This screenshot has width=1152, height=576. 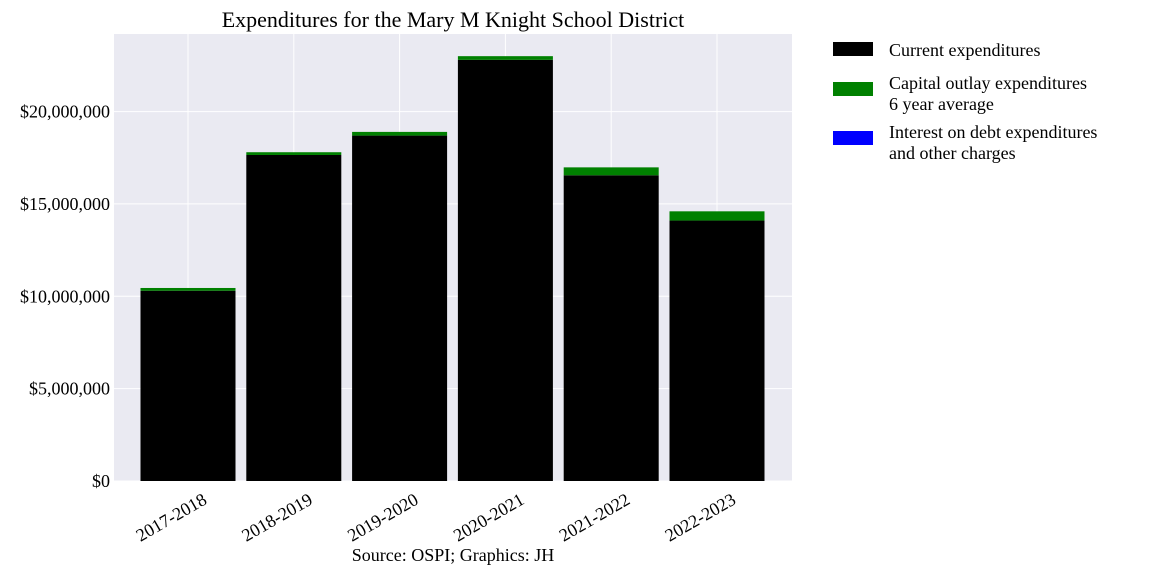 I want to click on y-tick-label-2: $10,000,000, so click(x=65, y=296).